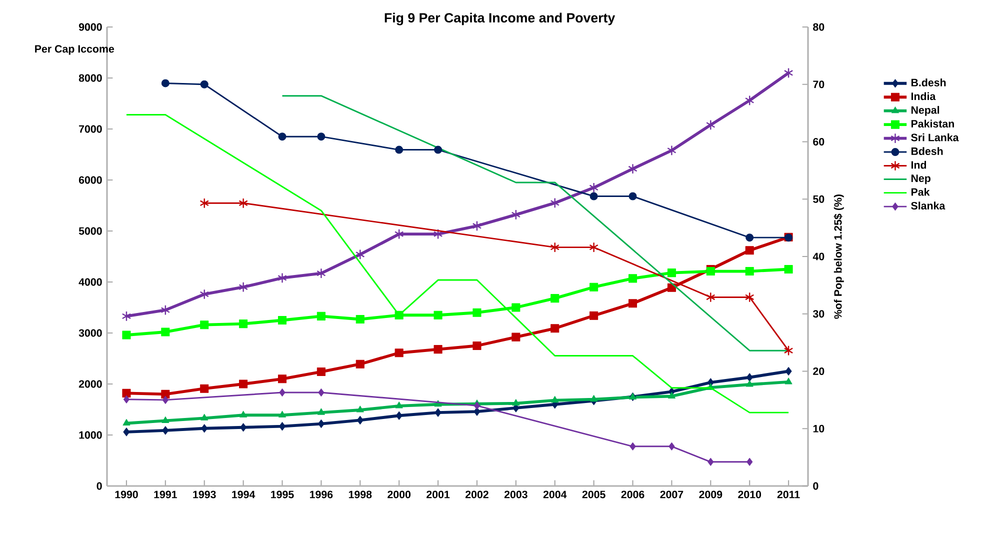 This screenshot has width=984, height=542. Describe the element at coordinates (925, 111) in the screenshot. I see `legend-label: Nepal` at that location.